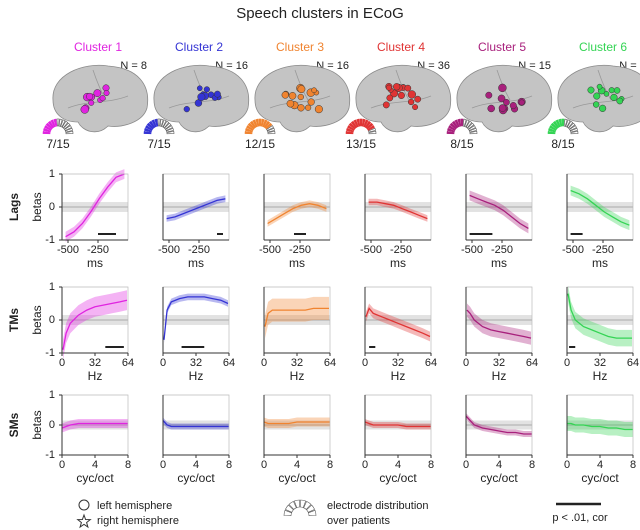 The image size is (640, 530). I want to click on left-symbol, so click(84, 505).